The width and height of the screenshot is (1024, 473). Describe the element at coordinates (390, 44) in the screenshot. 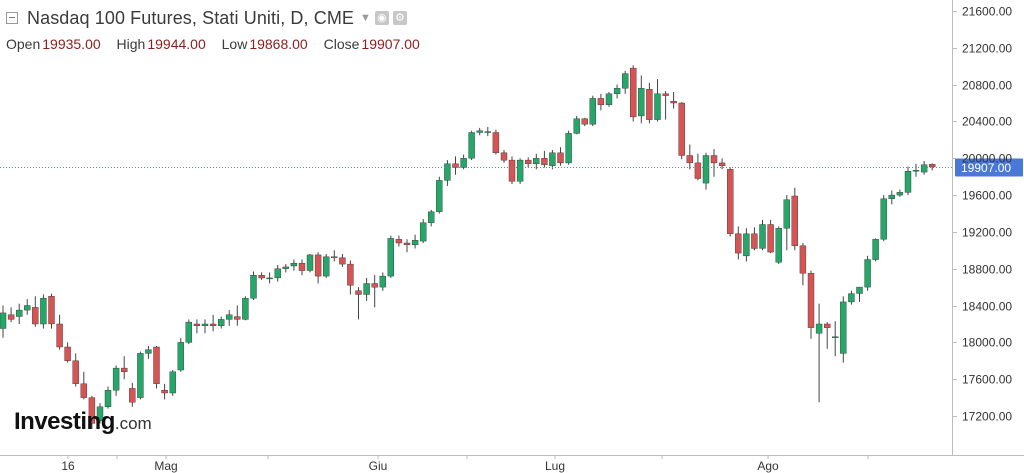

I see `close-value: 19907.00` at that location.